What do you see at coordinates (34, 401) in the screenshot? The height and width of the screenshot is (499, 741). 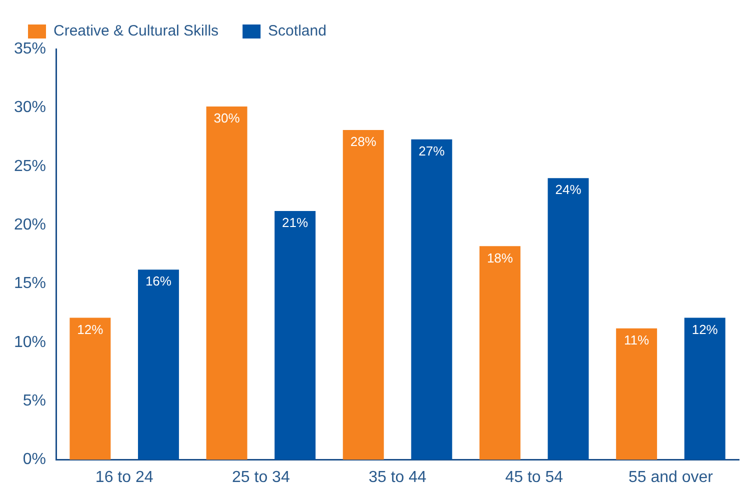 I see `y-tick-label: 5%` at bounding box center [34, 401].